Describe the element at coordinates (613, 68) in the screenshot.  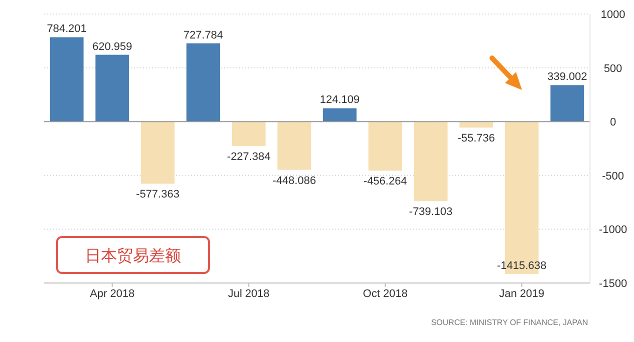
I see `y-tick-label: 500` at that location.